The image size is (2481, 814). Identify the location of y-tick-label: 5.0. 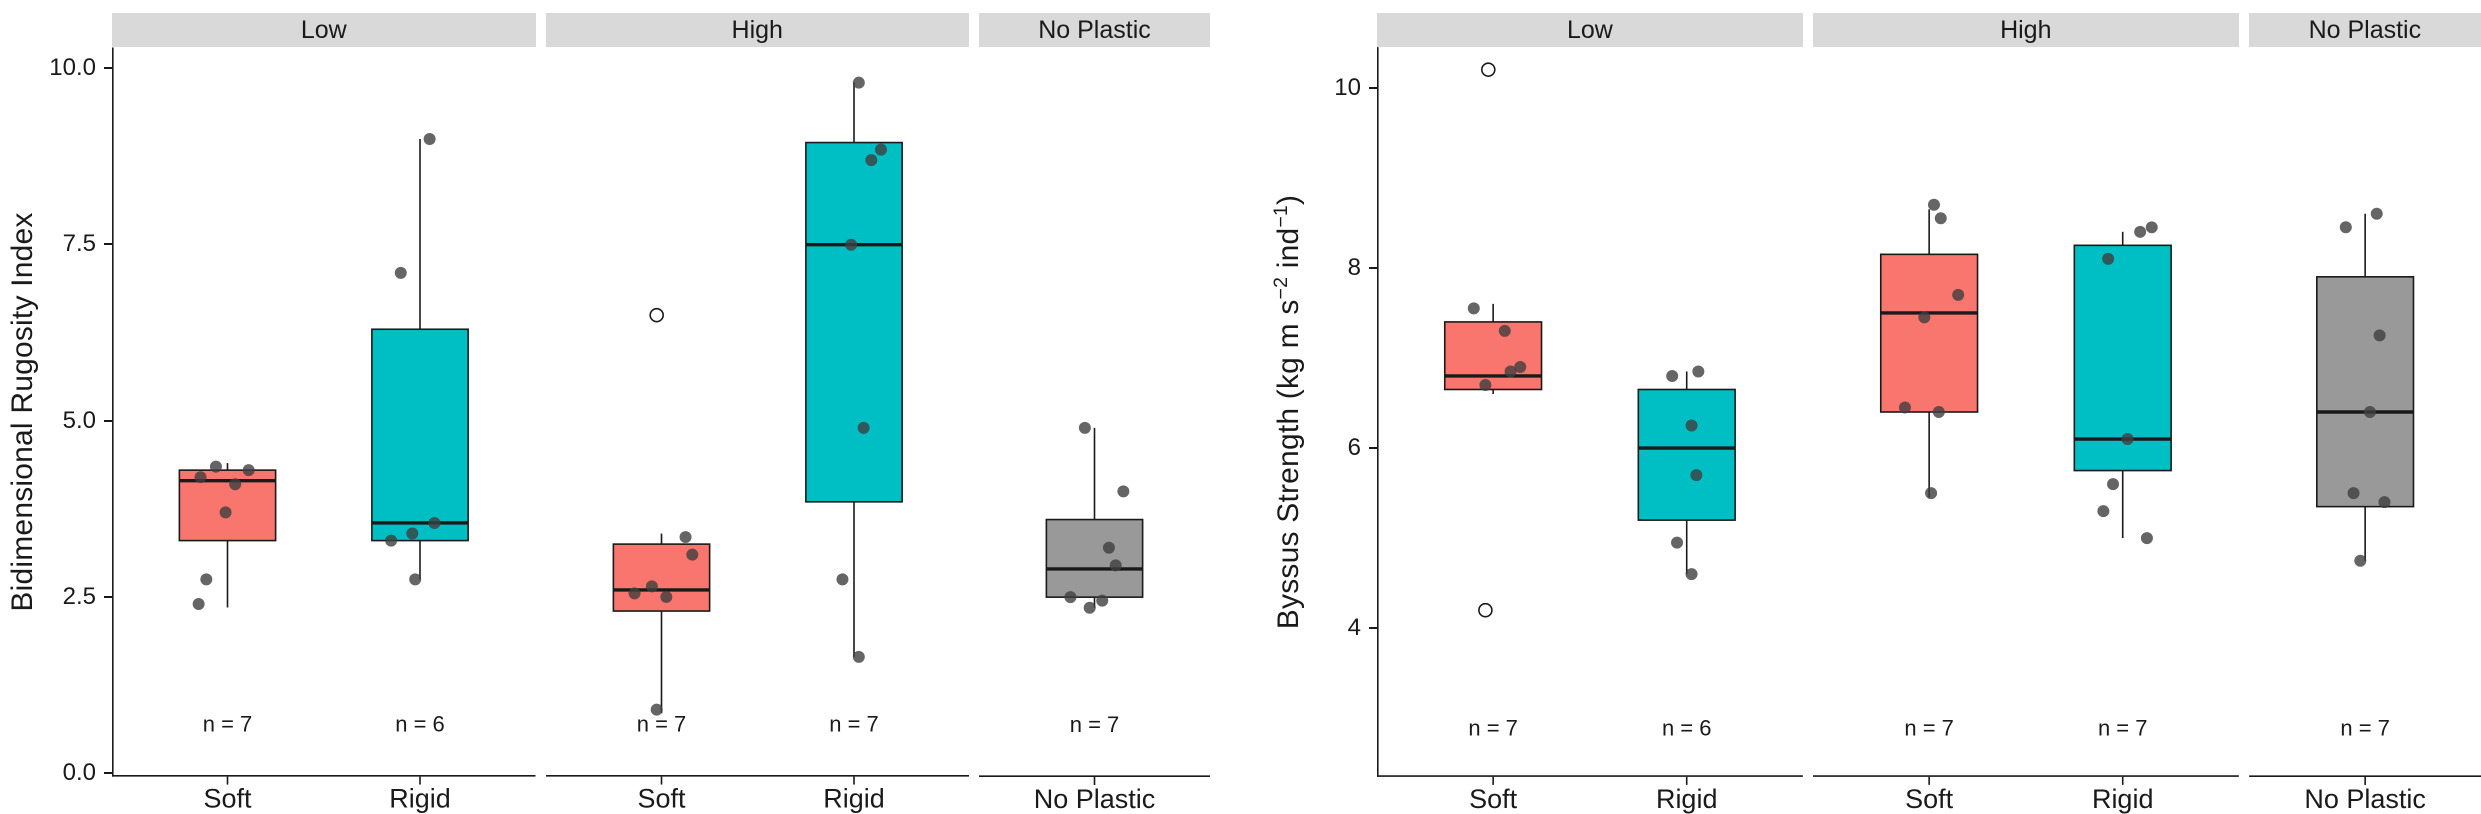
(79, 420).